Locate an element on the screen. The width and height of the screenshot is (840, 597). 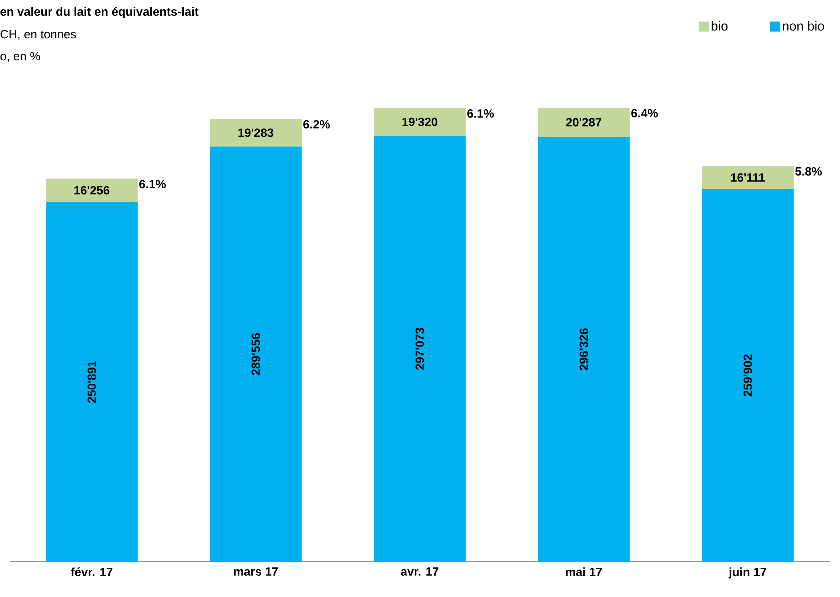
x-tick-label: mai 17 is located at coordinates (584, 572).